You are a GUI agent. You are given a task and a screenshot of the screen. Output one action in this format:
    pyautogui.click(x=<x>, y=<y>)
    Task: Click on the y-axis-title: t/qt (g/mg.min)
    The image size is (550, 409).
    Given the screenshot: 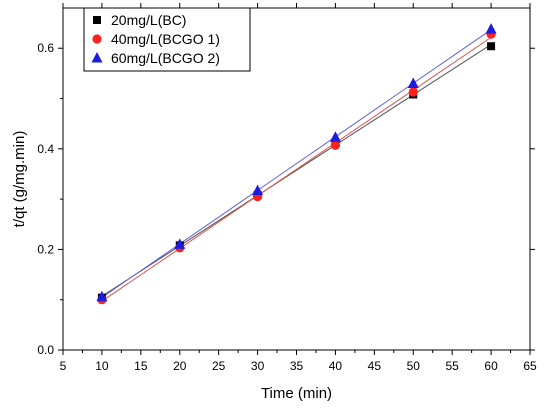 What is the action you would take?
    pyautogui.click(x=19, y=179)
    